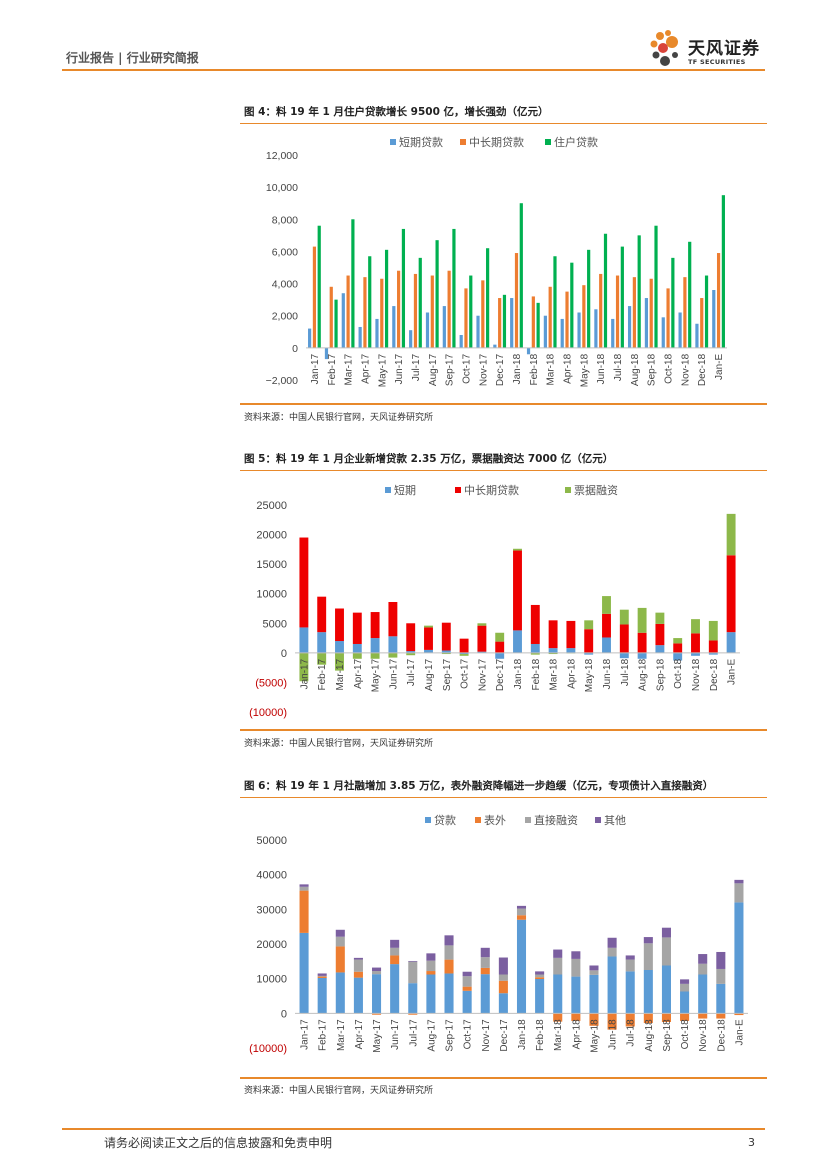 This screenshot has height=1169, width=827. Describe the element at coordinates (405, 490) in the screenshot. I see `legend-label: 短期` at that location.